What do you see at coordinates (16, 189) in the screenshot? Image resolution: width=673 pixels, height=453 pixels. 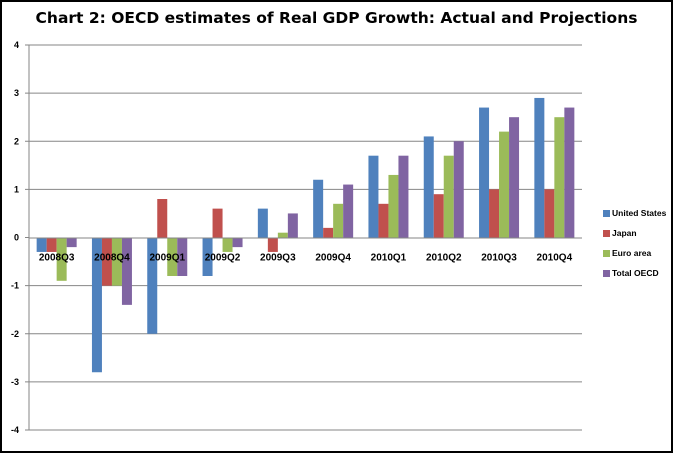 I see `y-tick-label: 1` at bounding box center [16, 189].